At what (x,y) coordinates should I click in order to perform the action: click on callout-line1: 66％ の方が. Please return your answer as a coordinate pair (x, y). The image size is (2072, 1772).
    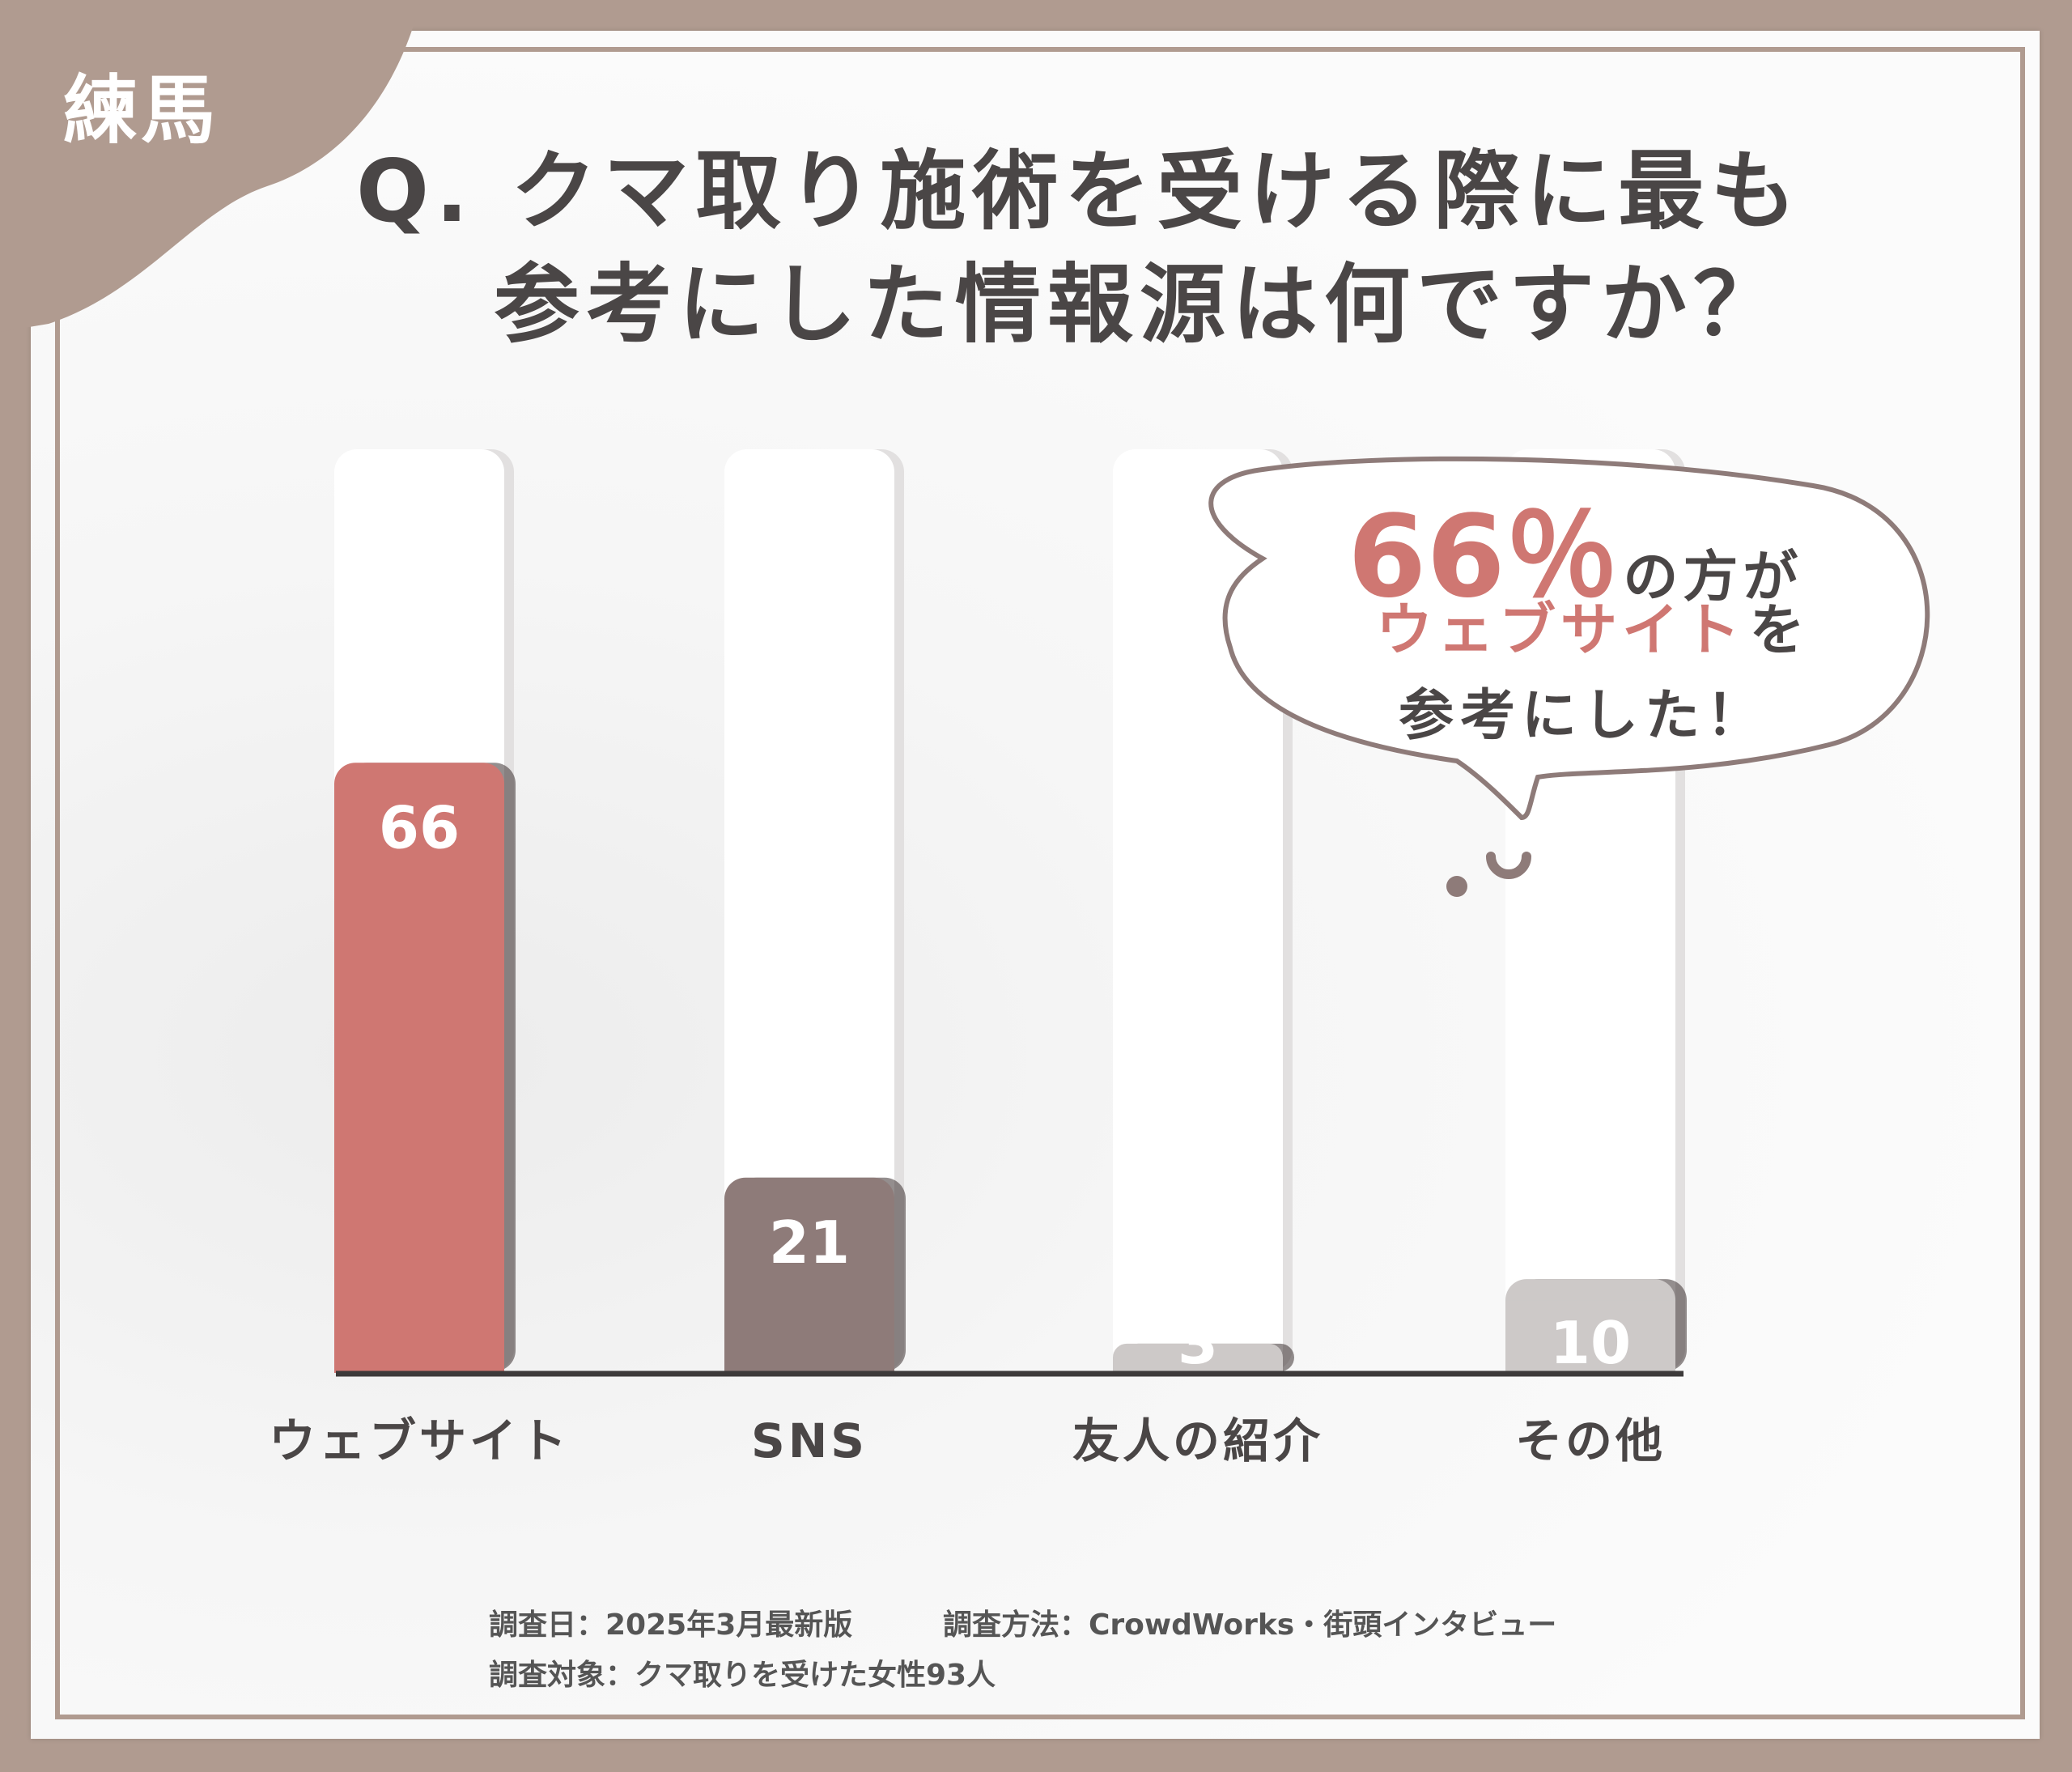
    Looking at the image, I should click on (1575, 547).